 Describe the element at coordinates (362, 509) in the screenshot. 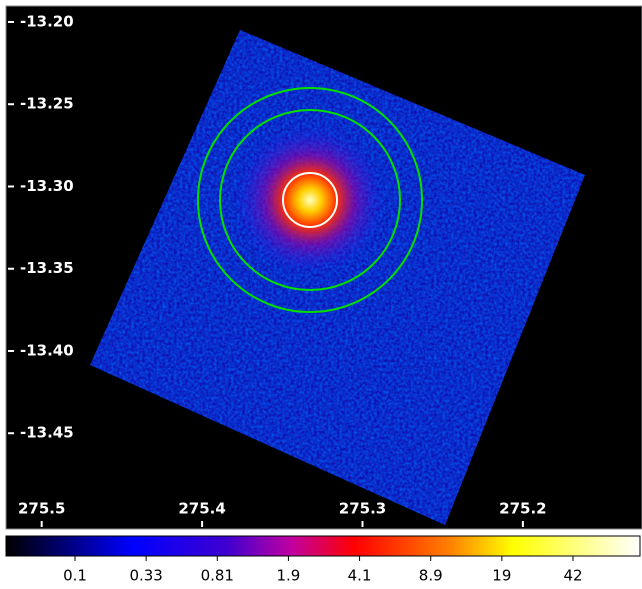

I see `x-tick-label: 275.3` at that location.